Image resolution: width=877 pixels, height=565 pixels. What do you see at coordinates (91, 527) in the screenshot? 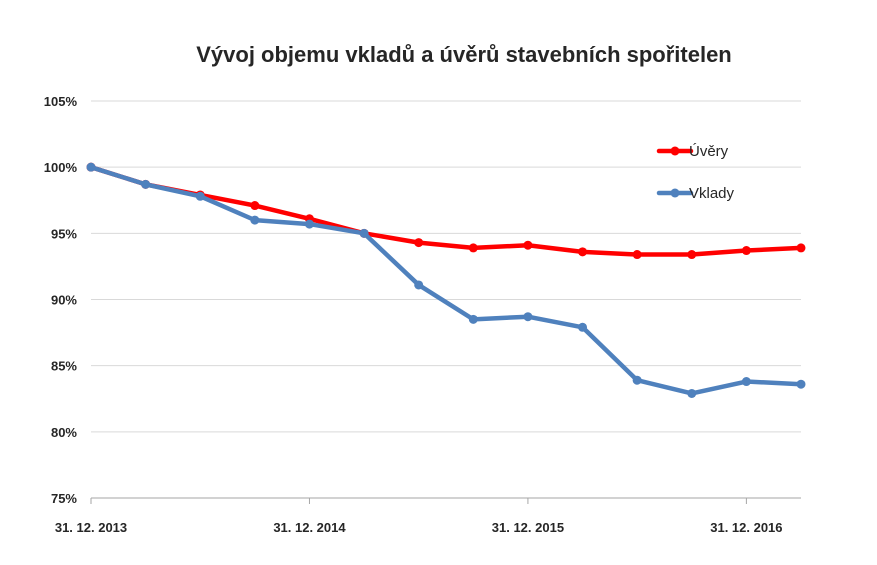
I see `x-tick-label: 31. 12. 2013` at bounding box center [91, 527].